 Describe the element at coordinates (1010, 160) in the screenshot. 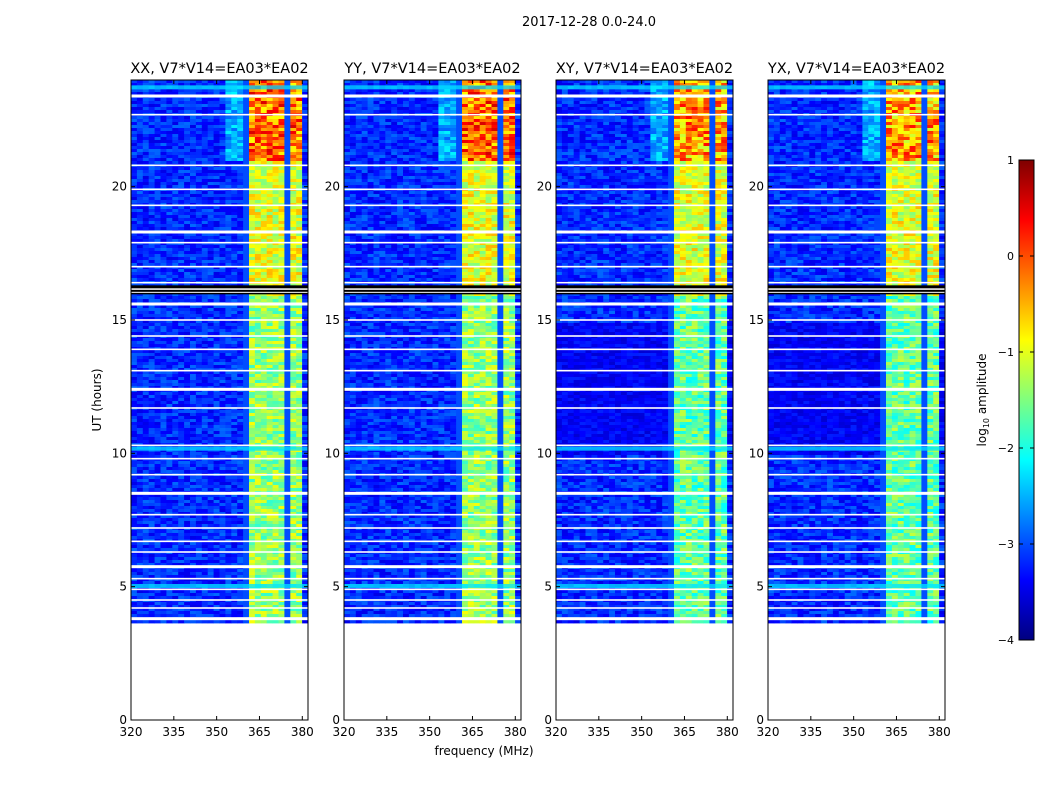

I see `colorbar-tick-label: 1` at that location.